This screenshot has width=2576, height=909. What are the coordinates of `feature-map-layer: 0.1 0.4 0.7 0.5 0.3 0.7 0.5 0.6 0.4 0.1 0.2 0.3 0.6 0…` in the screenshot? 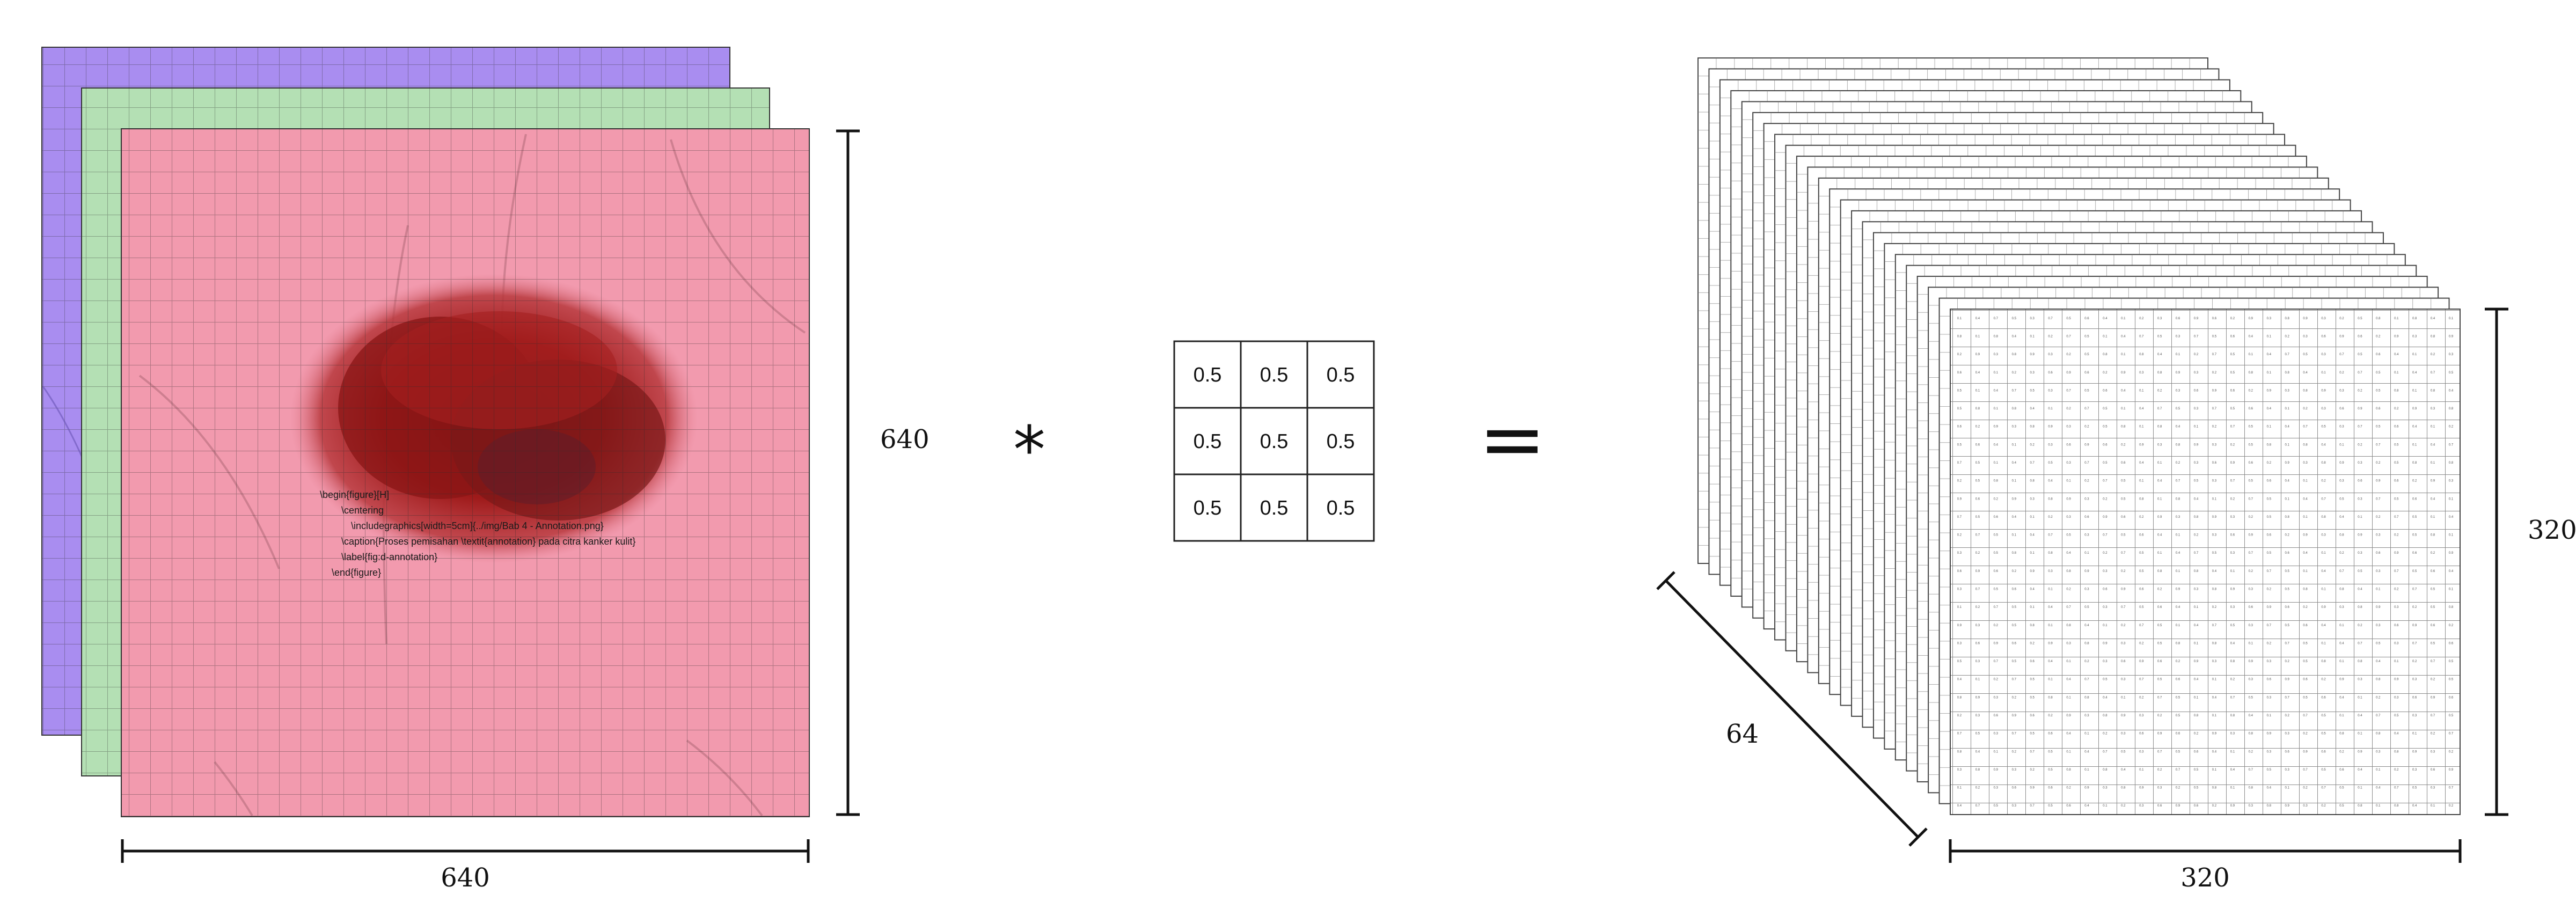 It's located at (2205, 562).